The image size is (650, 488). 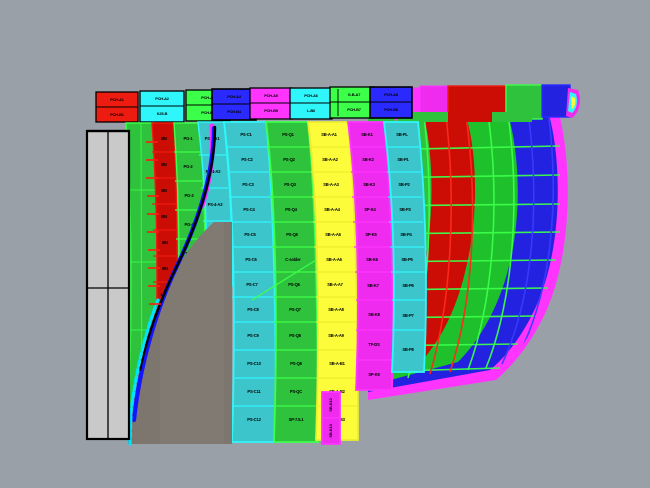 What do you see at coordinates (371, 234) in the screenshot?
I see `cell-label: SP-K5` at bounding box center [371, 234].